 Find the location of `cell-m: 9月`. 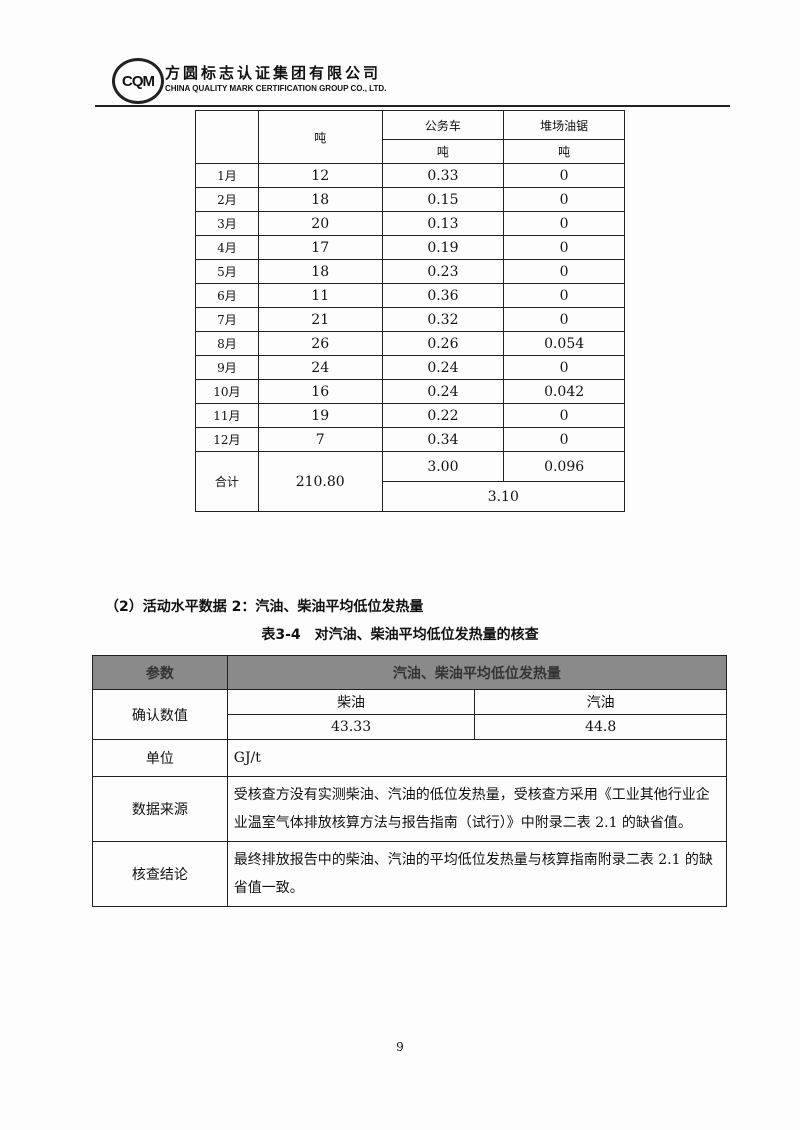

cell-m: 9月 is located at coordinates (227, 367).